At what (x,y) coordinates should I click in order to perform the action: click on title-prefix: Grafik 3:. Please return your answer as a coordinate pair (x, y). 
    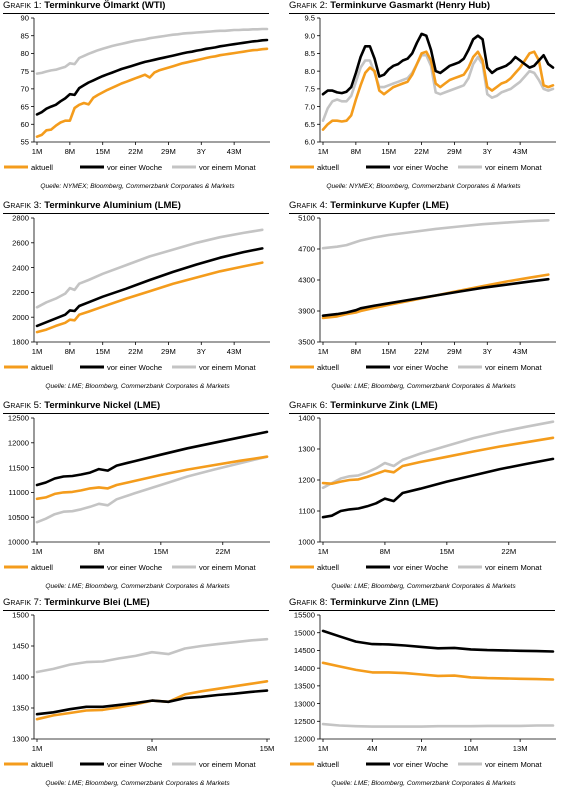
    Looking at the image, I should click on (22, 205).